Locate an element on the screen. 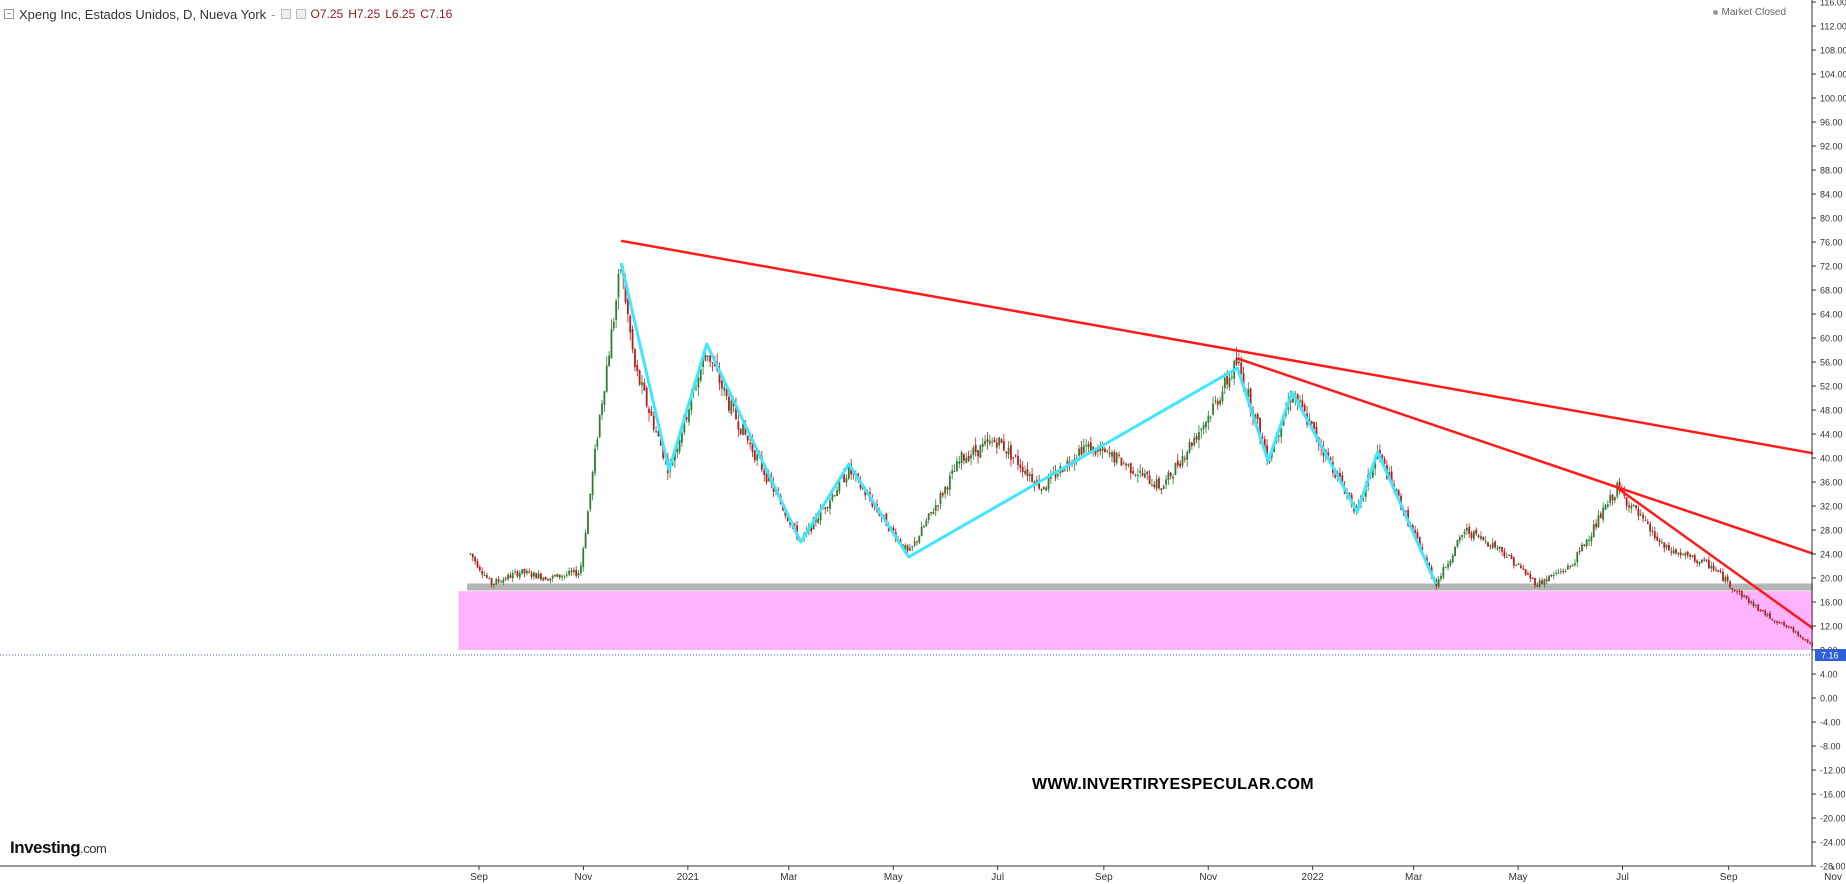  x-tick-label: 2021 is located at coordinates (688, 877).